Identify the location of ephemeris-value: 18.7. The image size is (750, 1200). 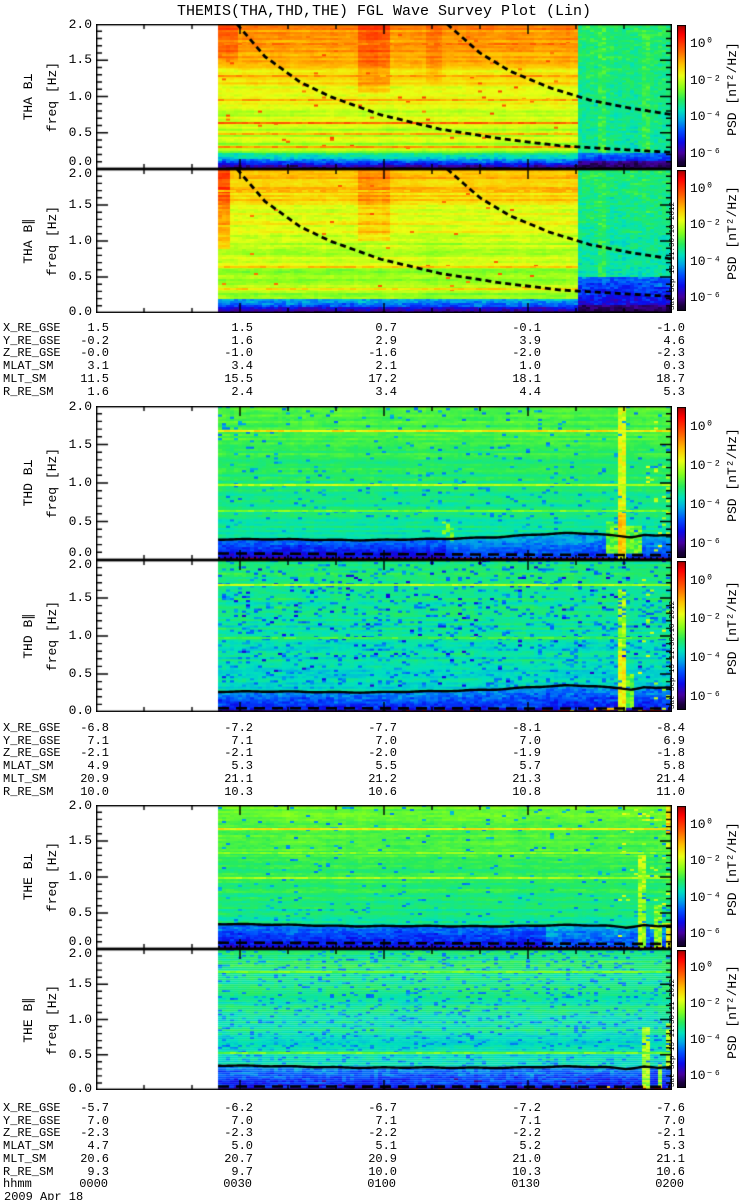
(670, 378).